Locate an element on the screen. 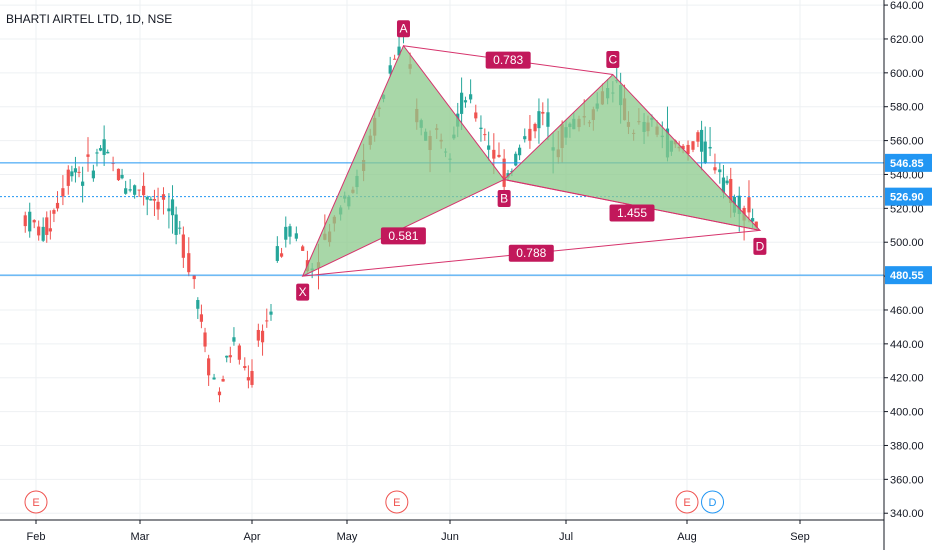 The image size is (932, 550). y-tick-label: 620.00 is located at coordinates (907, 40).